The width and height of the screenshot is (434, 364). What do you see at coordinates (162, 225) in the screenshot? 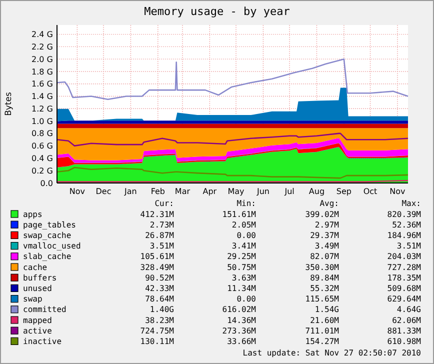
I see `text: 2.73M` at bounding box center [162, 225].